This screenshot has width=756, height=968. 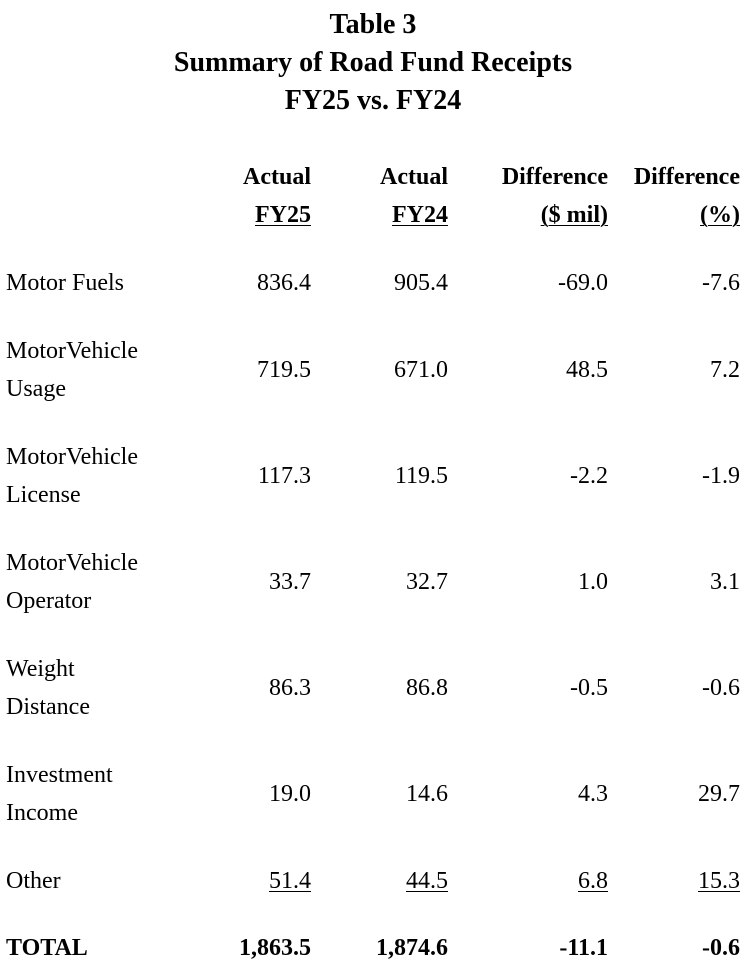 What do you see at coordinates (412, 948) in the screenshot?
I see `total-fy24: 1,874.6` at bounding box center [412, 948].